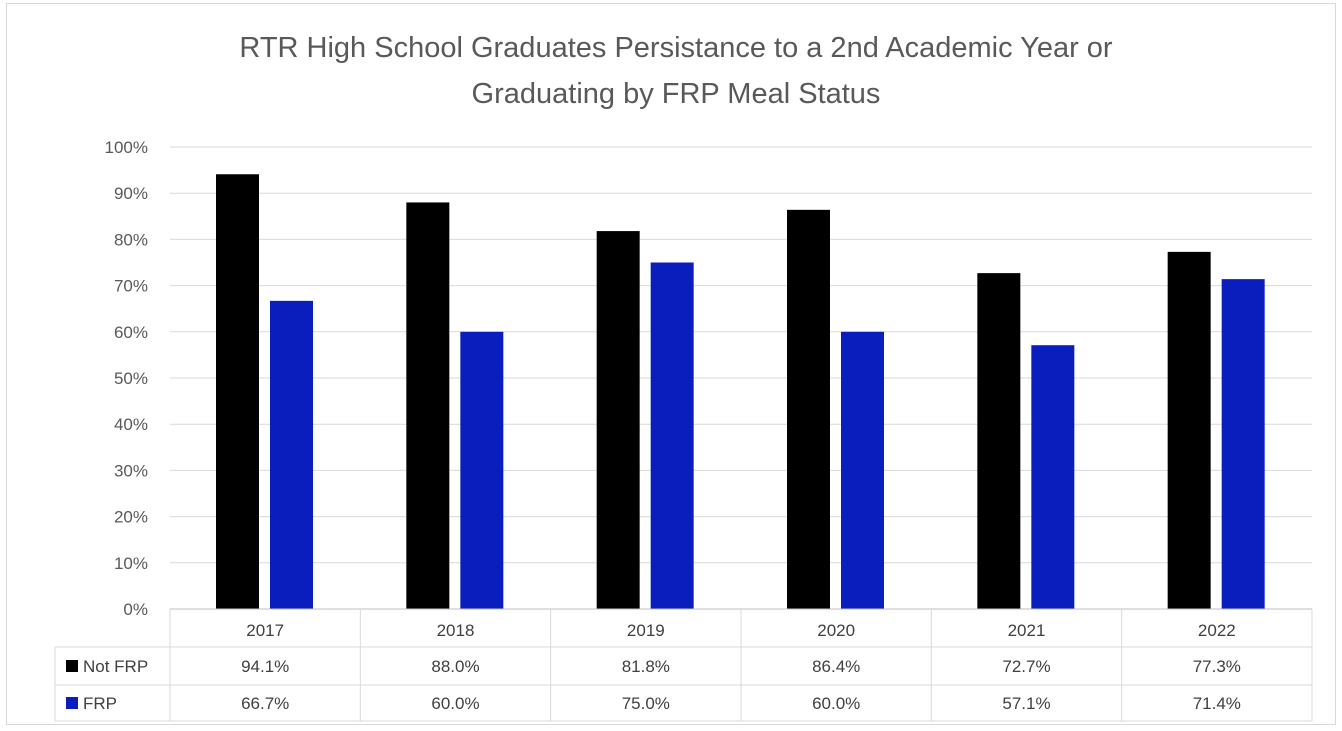 The width and height of the screenshot is (1342, 731). I want to click on data-table-value: 86.4%, so click(836, 666).